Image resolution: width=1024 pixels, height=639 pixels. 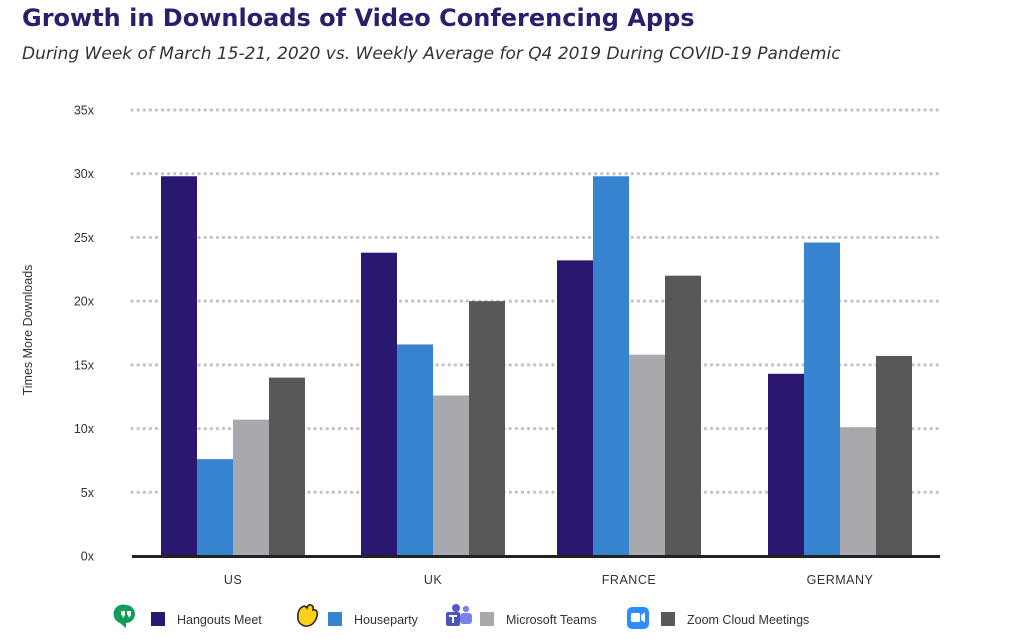 I want to click on bar-uk-microsoft-teams, so click(x=451, y=475).